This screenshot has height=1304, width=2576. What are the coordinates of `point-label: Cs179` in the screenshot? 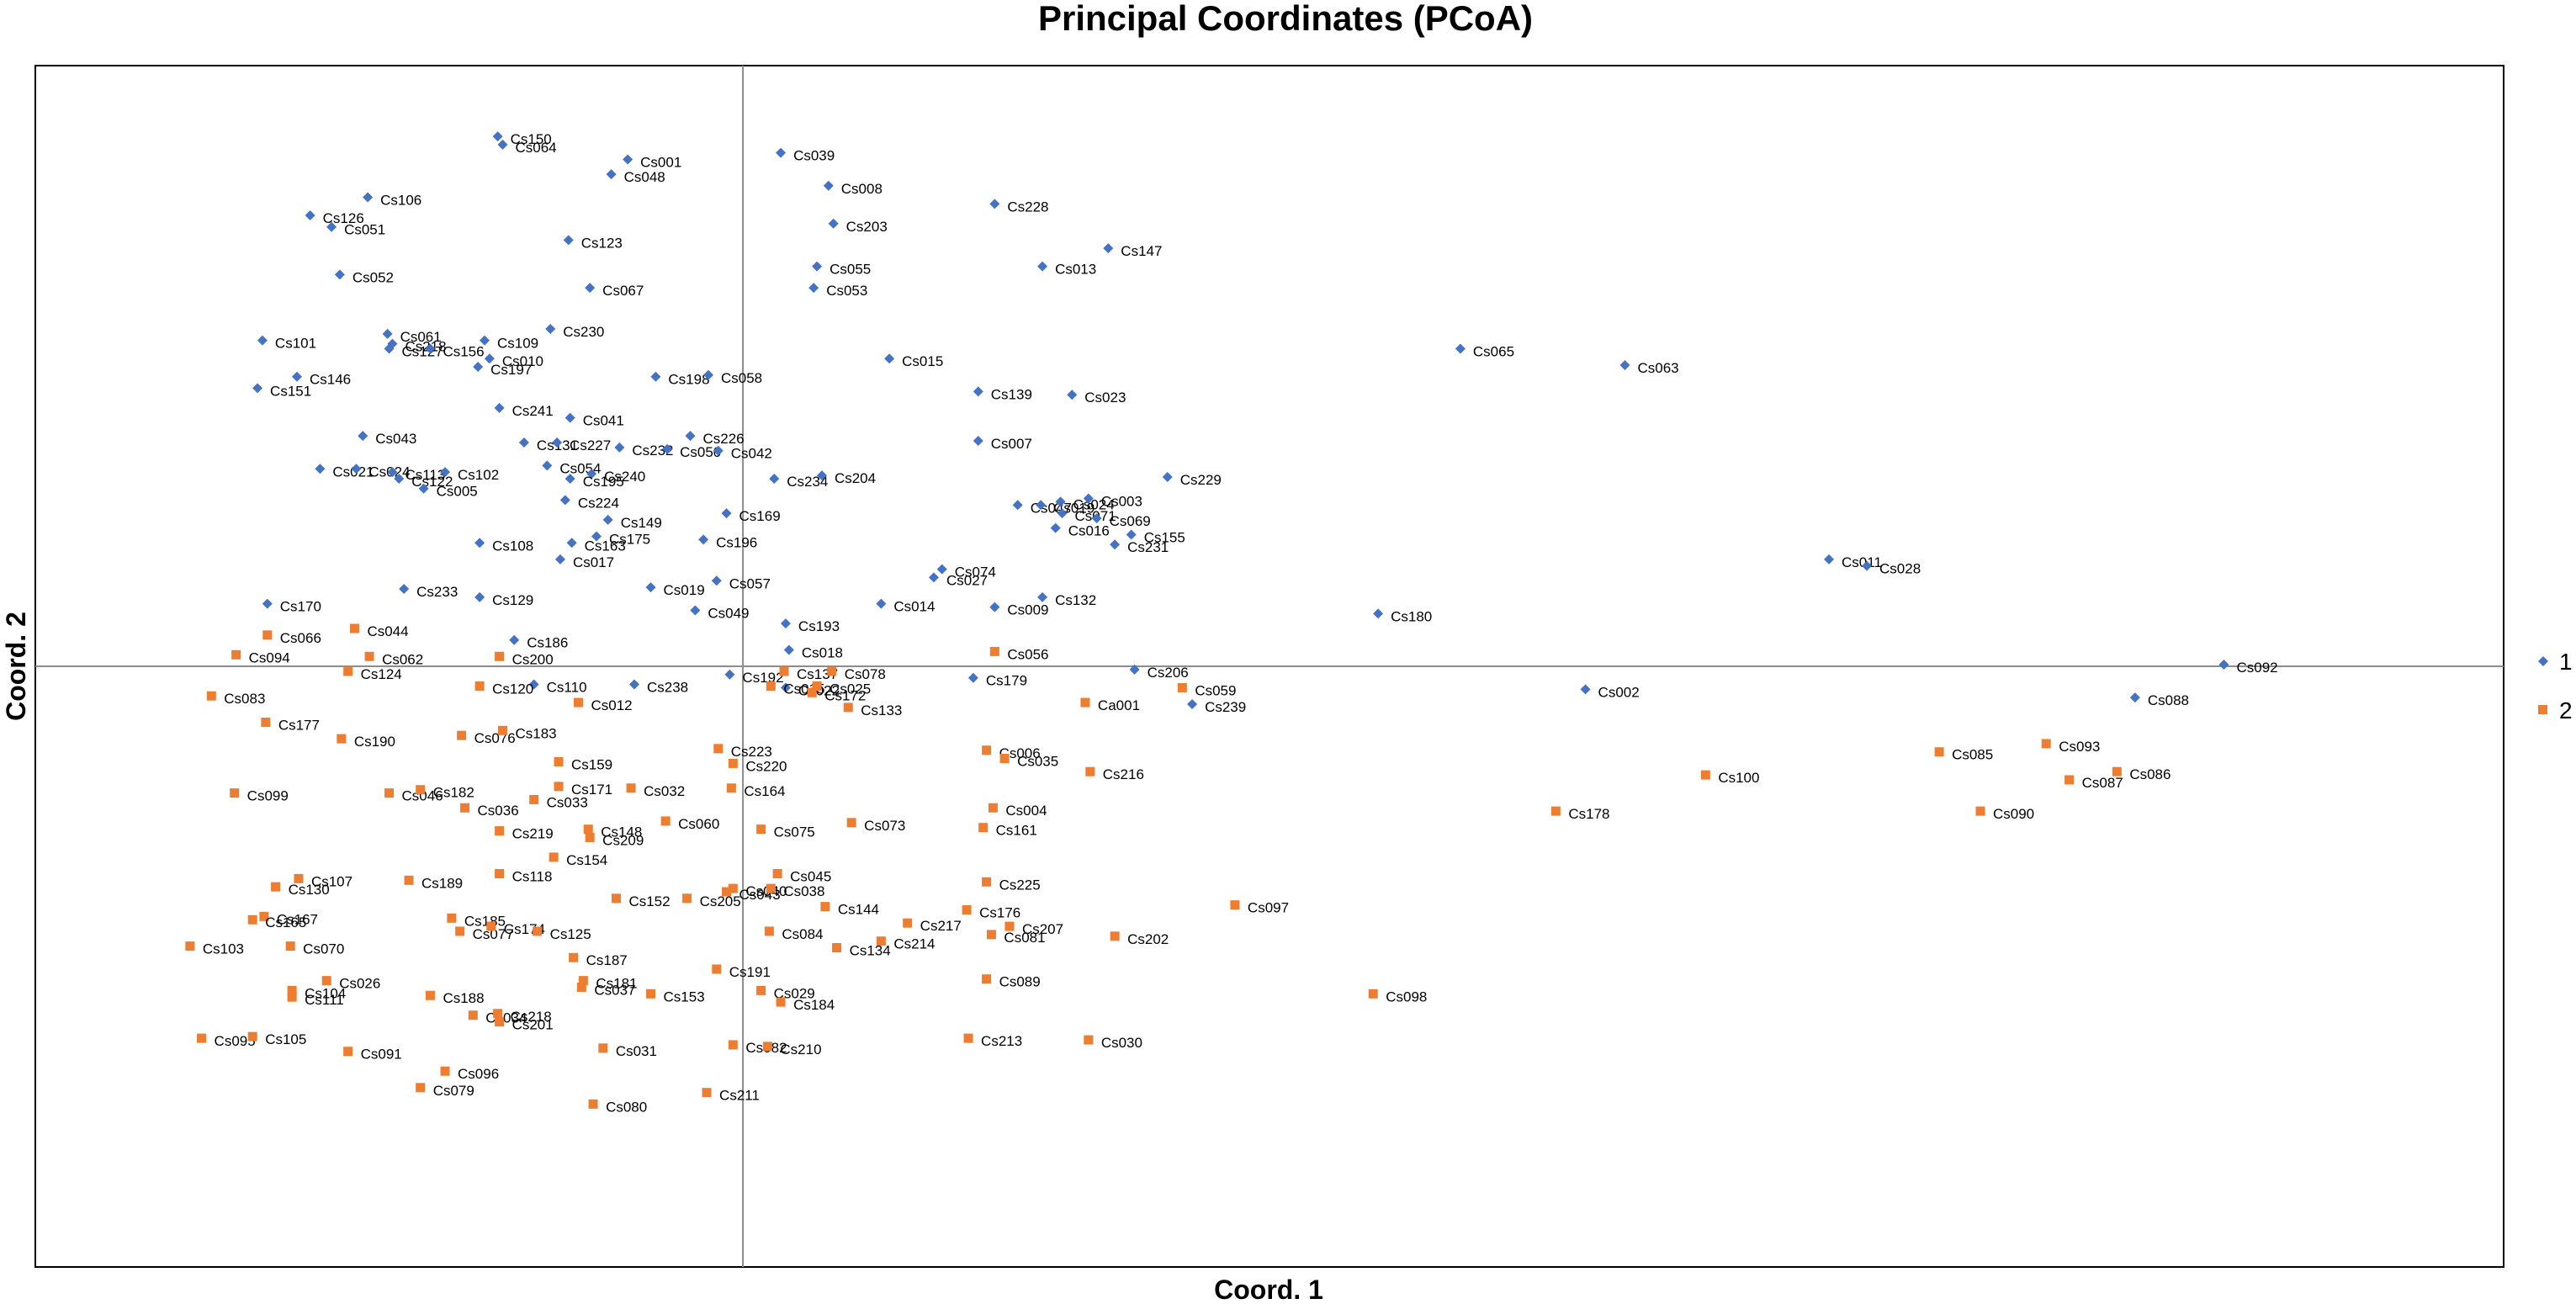 It's located at (1007, 681).